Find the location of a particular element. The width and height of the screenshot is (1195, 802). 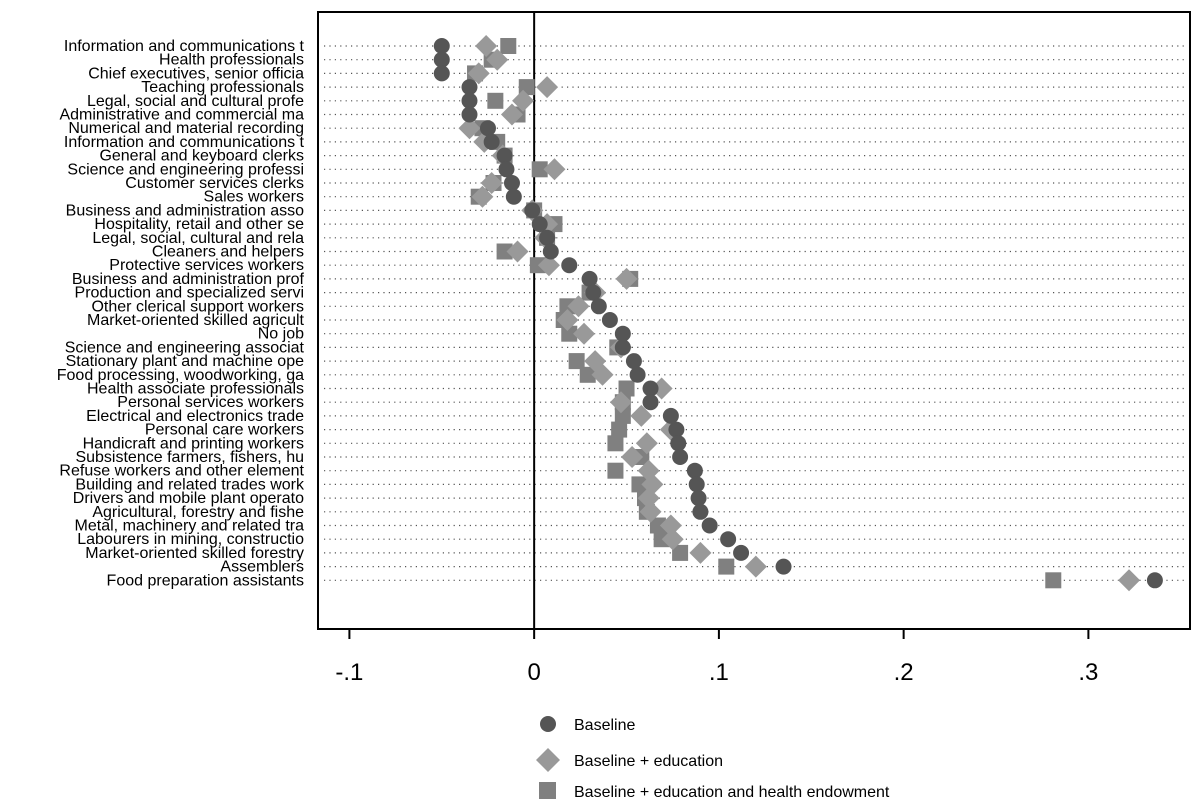

legend-marker-baseline is located at coordinates (548, 724).